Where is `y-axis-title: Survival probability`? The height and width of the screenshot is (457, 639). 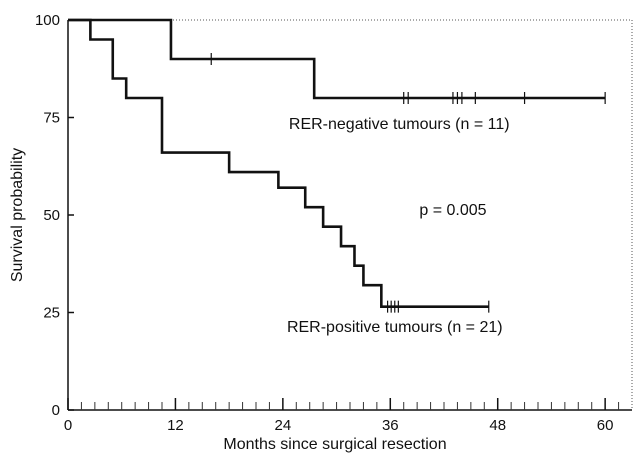 y-axis-title: Survival probability is located at coordinates (17, 215).